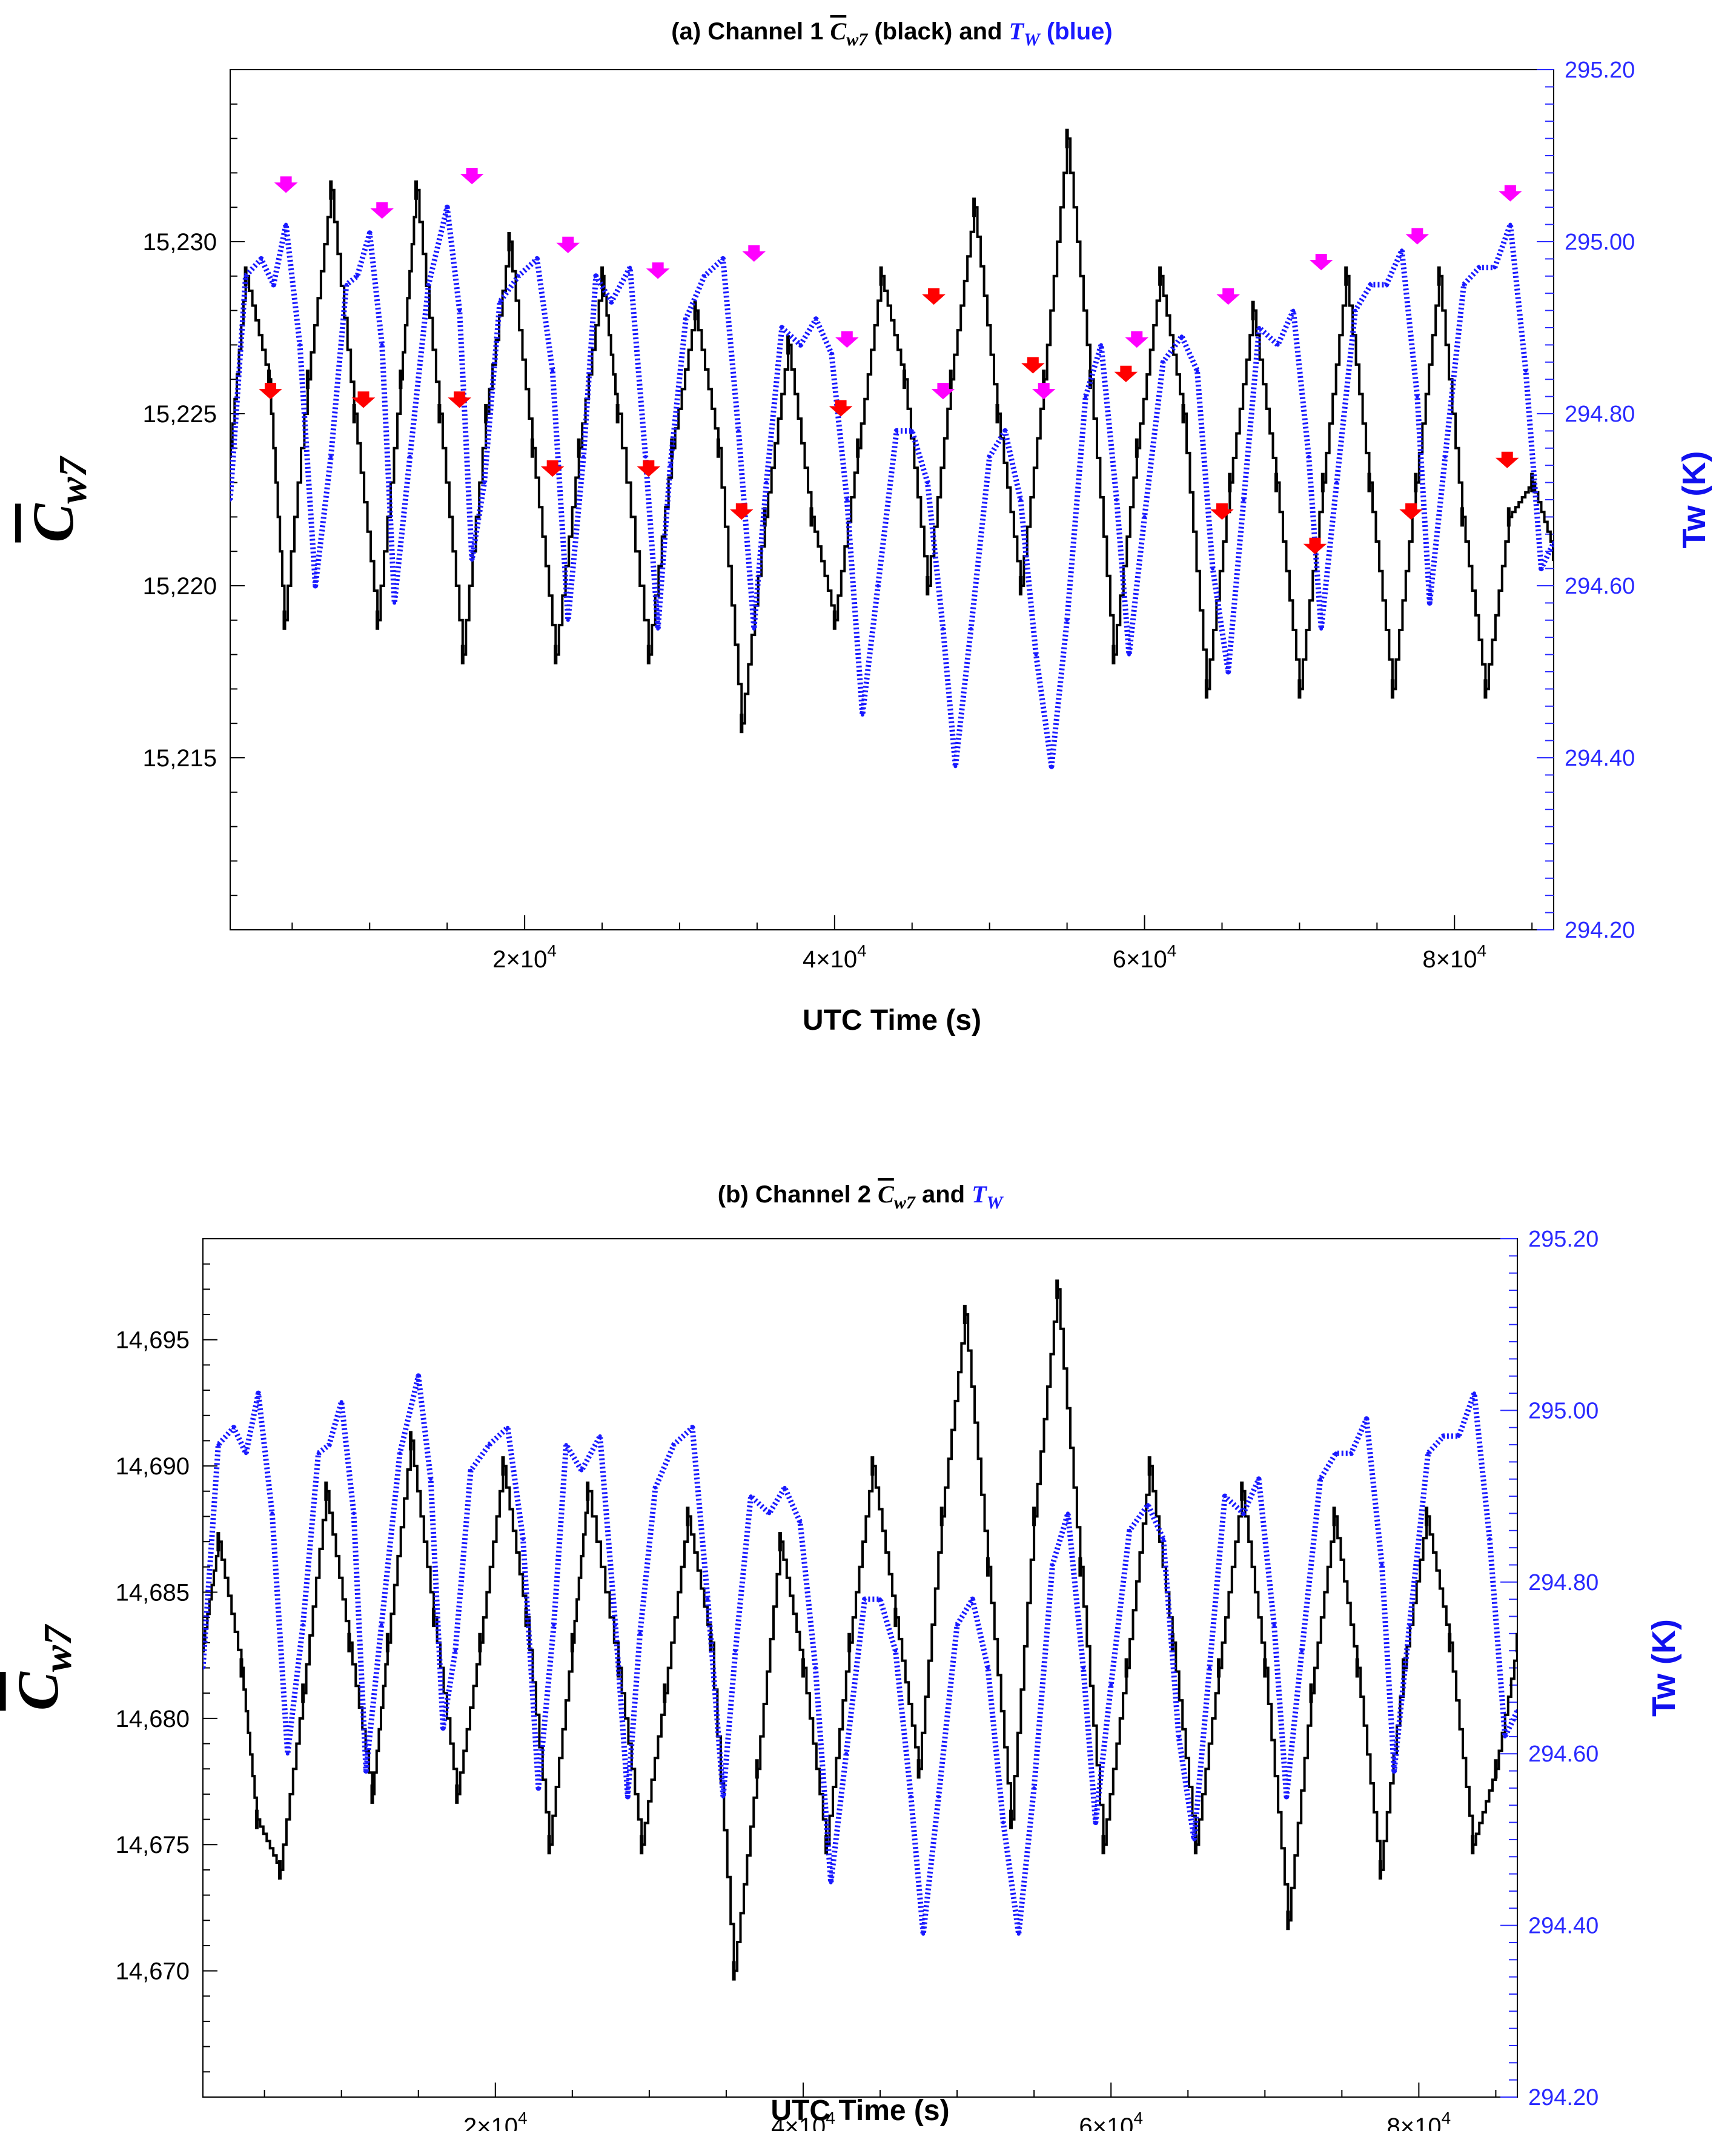  What do you see at coordinates (750, 31) in the screenshot?
I see `title-prefix: (a) Channel 1` at bounding box center [750, 31].